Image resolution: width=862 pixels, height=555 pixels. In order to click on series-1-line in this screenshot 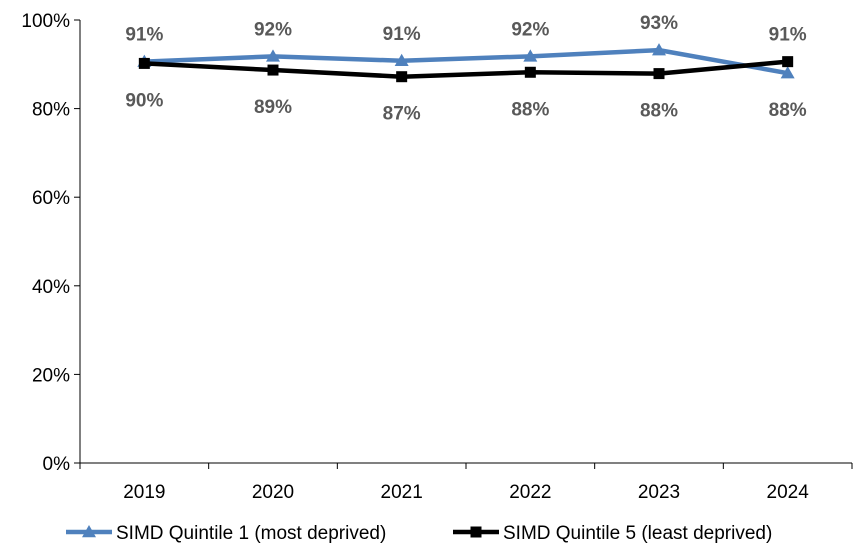, I will do `click(466, 61)`.